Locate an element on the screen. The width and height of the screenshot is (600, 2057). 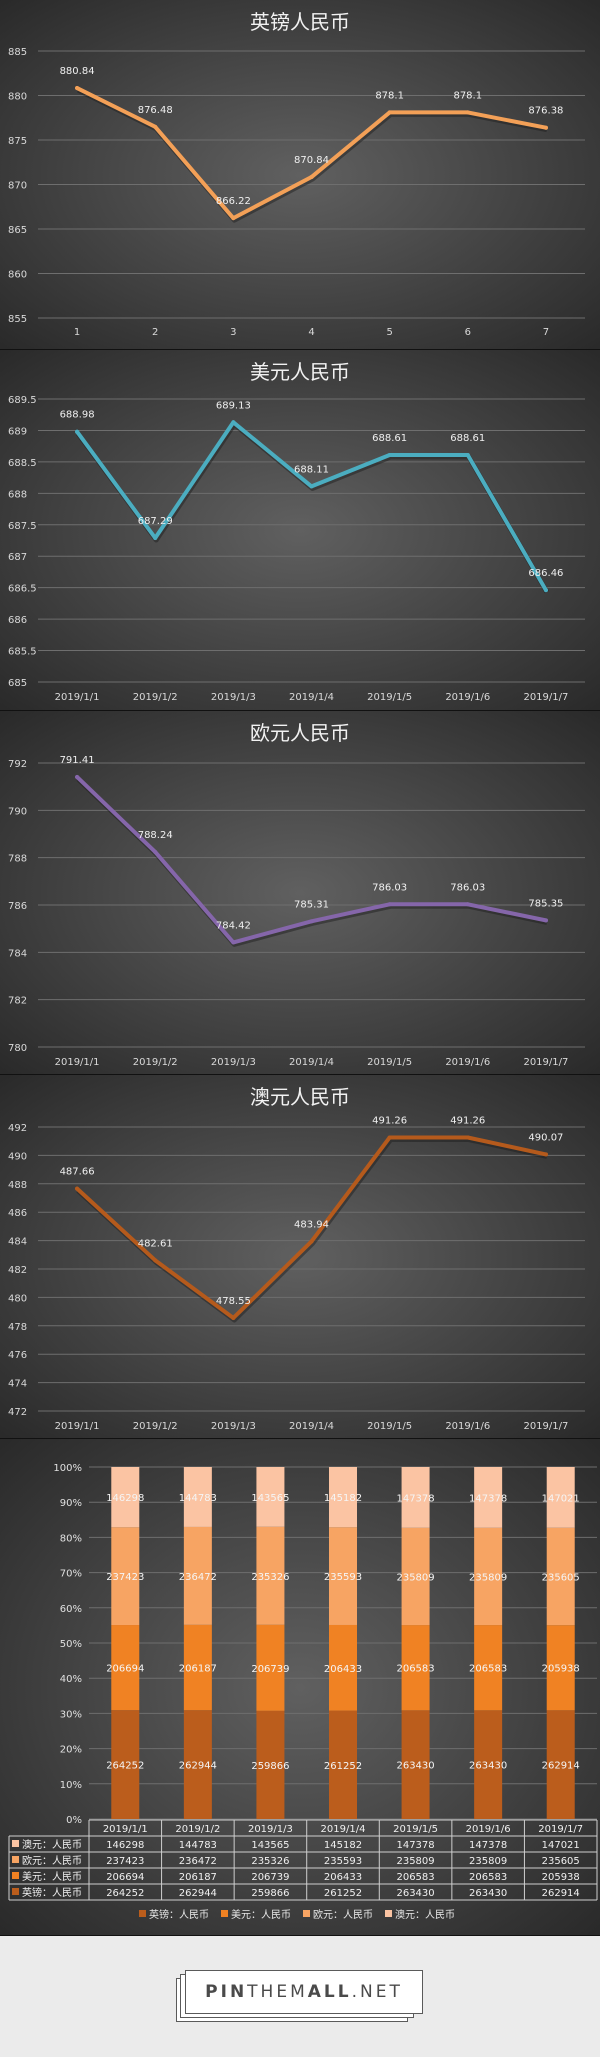
y-tick-label: 685 is located at coordinates (17, 683).